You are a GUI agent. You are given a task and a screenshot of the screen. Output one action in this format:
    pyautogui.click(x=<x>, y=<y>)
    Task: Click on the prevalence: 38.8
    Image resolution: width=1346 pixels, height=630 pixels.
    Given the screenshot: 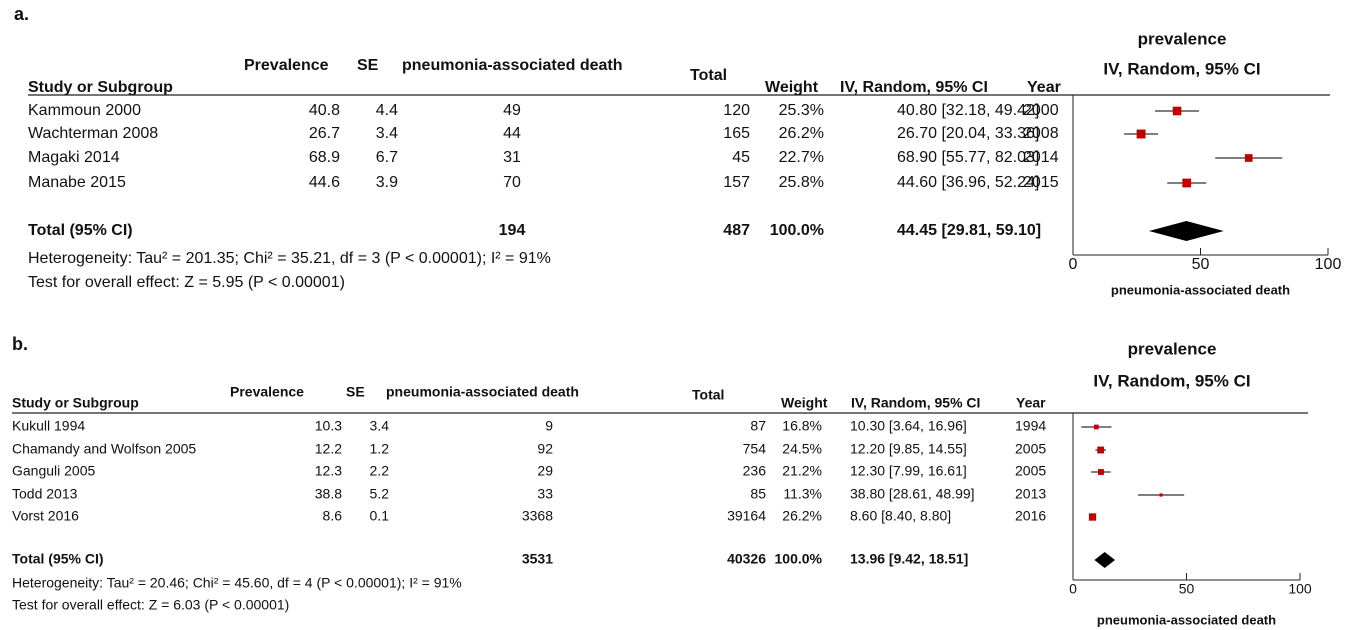 What is the action you would take?
    pyautogui.click(x=328, y=494)
    